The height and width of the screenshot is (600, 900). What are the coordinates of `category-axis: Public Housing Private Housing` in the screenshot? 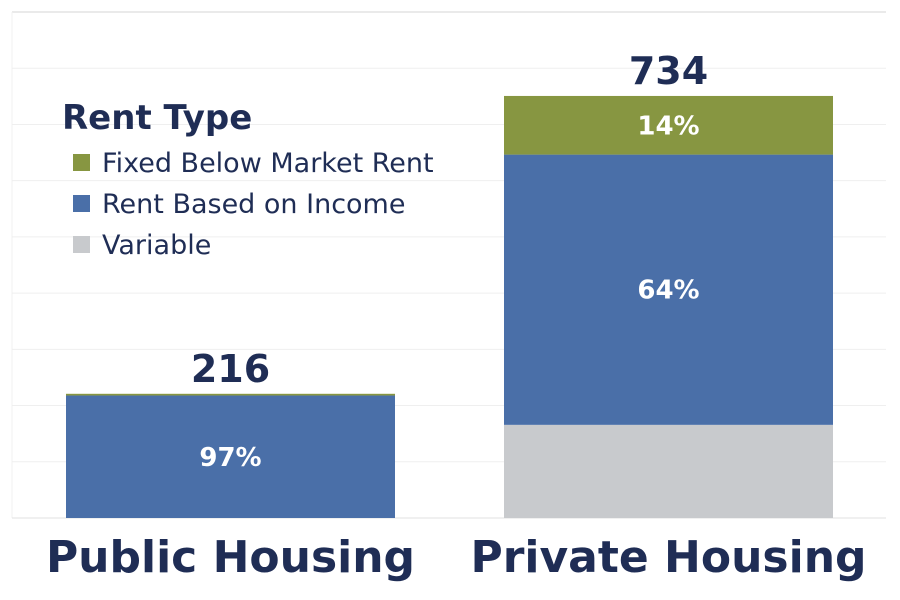 It's located at (456, 557).